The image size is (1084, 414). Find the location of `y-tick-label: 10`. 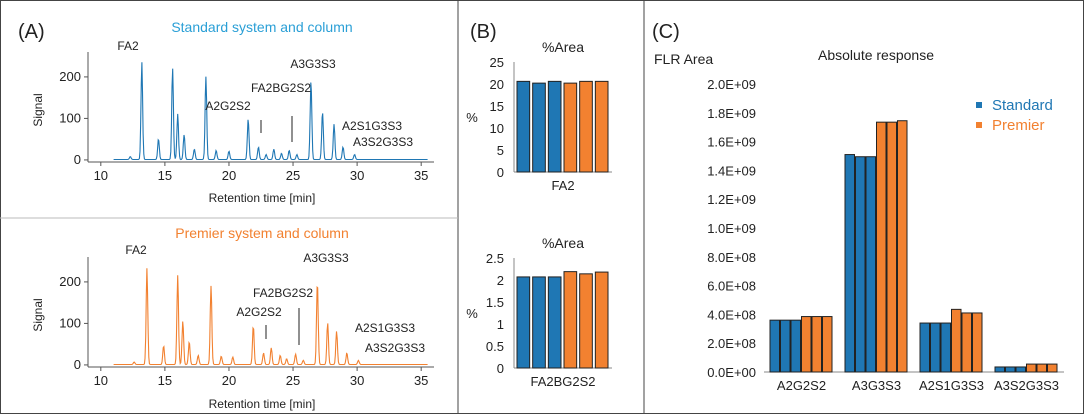

y-tick-label: 10 is located at coordinates (497, 128).